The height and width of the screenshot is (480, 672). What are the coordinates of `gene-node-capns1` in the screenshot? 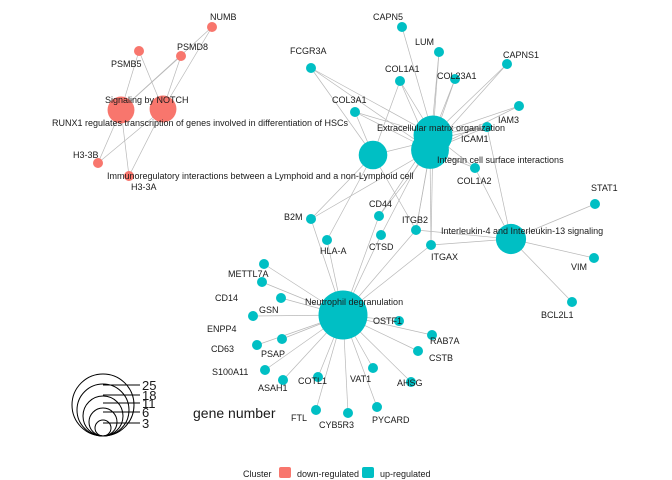 It's located at (507, 64).